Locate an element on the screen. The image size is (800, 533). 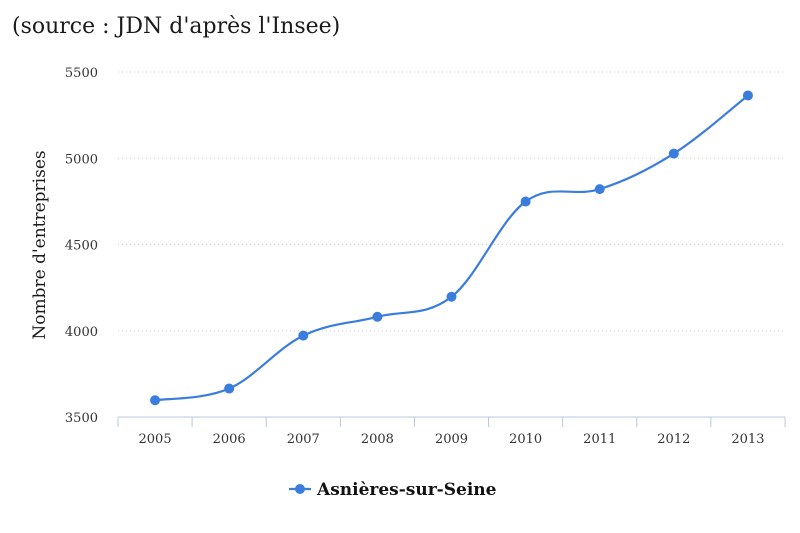
x-tick-labels: 2005 2006 2007 2008 2009 2010 2011 2012 2013 is located at coordinates (452, 439).